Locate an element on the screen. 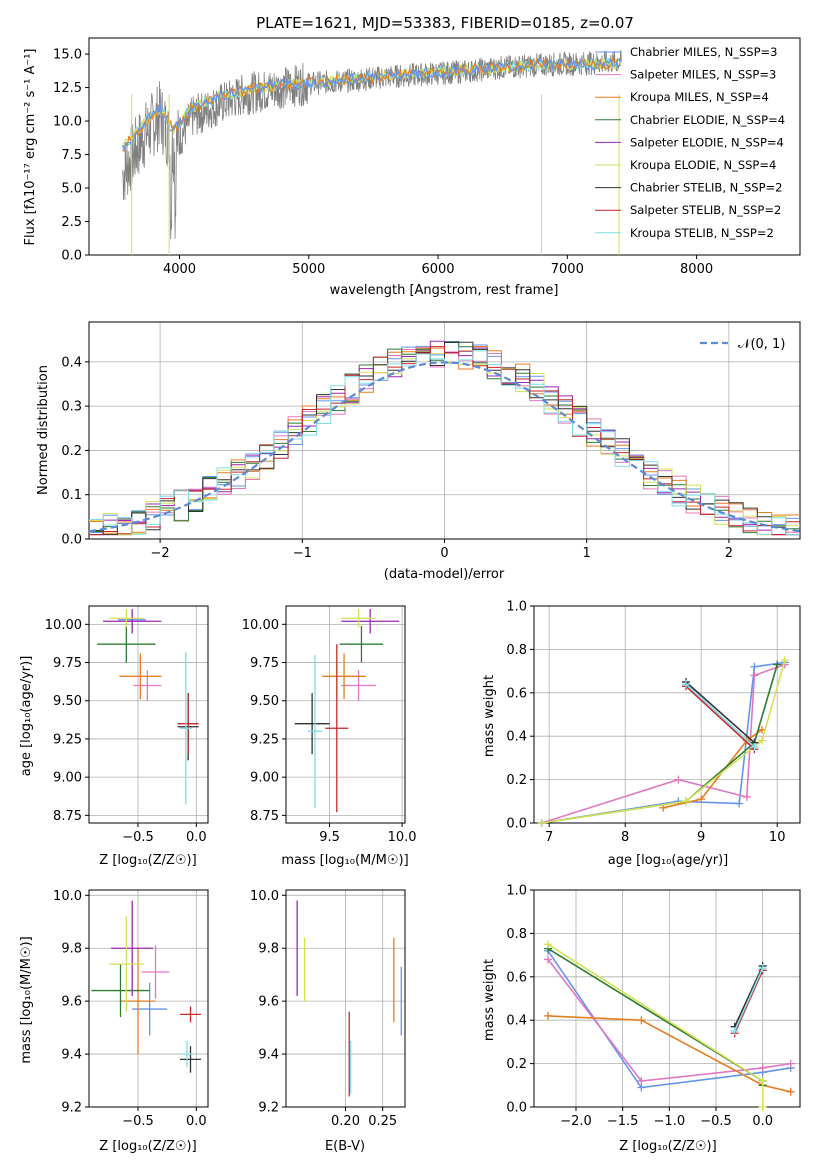 Image resolution: width=819 pixels, height=1170 pixels. x-tick-label: 6000 is located at coordinates (437, 269).